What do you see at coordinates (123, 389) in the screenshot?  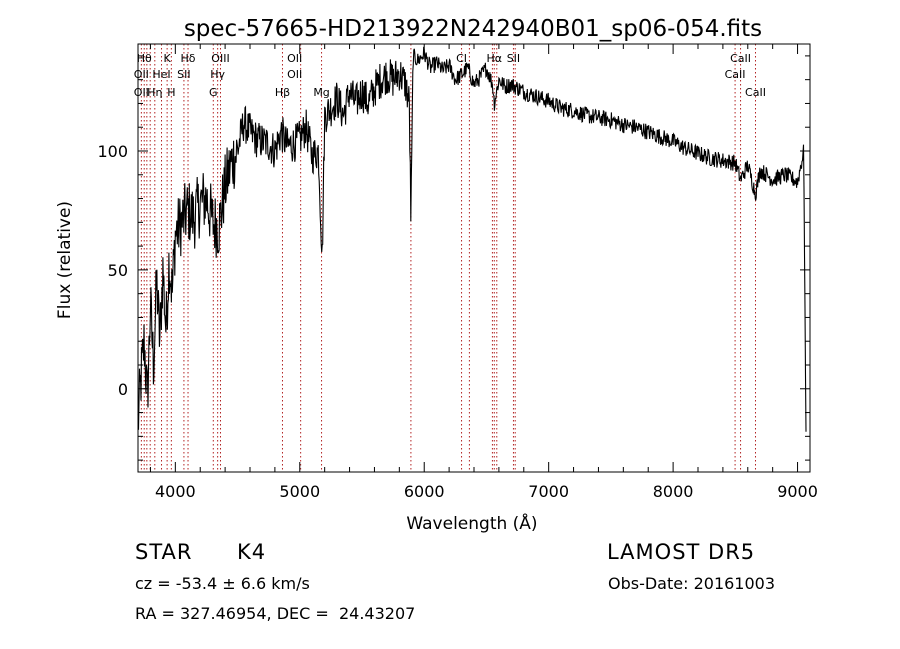 I see `y-tick-label: 0` at bounding box center [123, 389].